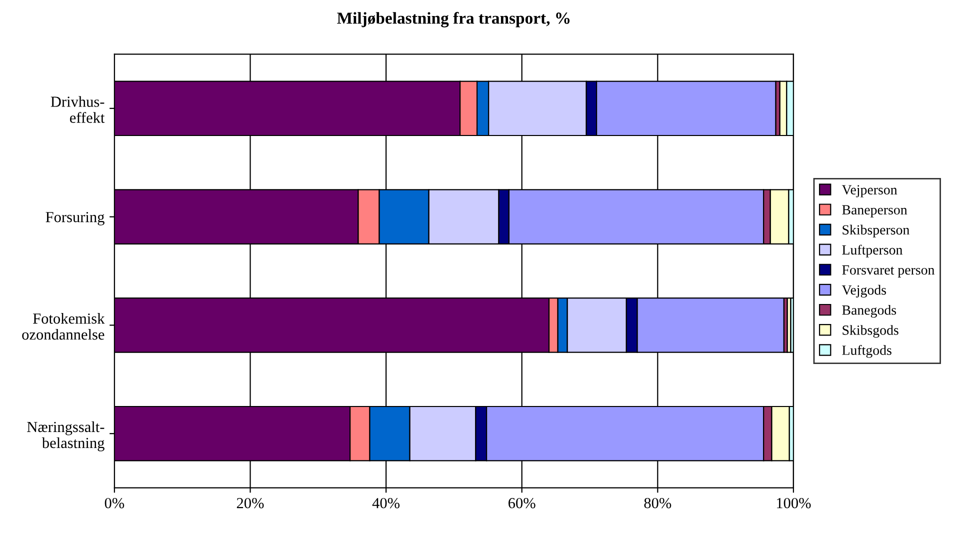  Describe the element at coordinates (869, 311) in the screenshot. I see `legend-label: Banegods` at that location.